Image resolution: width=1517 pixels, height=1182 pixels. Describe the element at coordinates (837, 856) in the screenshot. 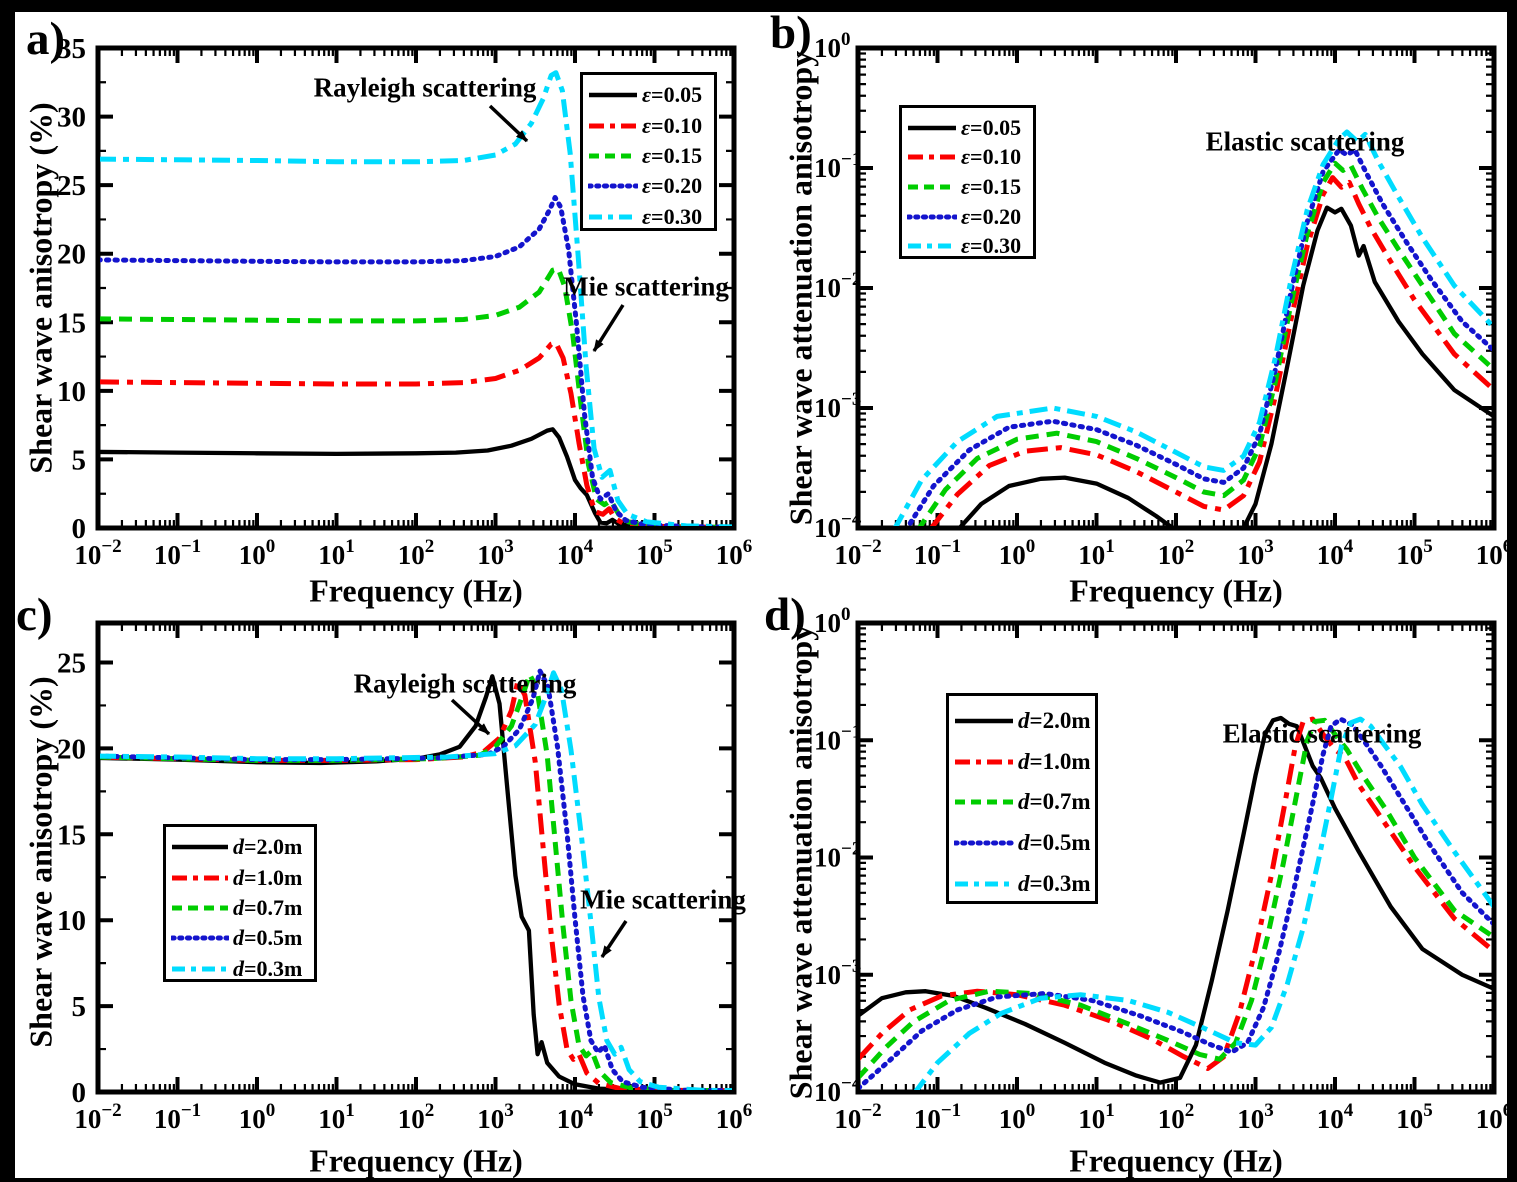

I see `y-tick-label: 10⁻²` at that location.